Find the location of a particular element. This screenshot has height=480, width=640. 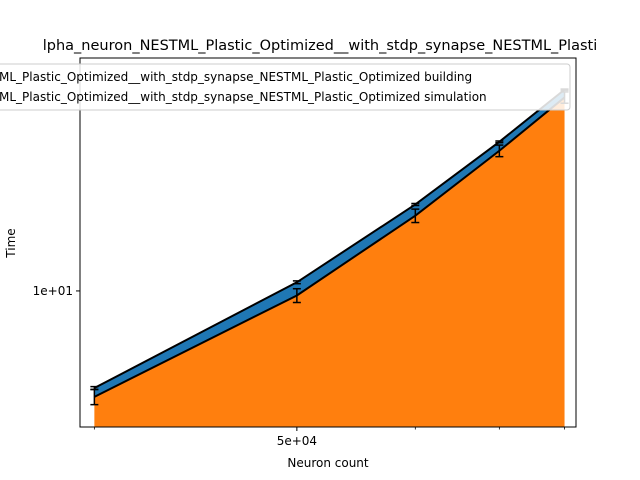

x-tick-label: 5e+04 is located at coordinates (297, 441).